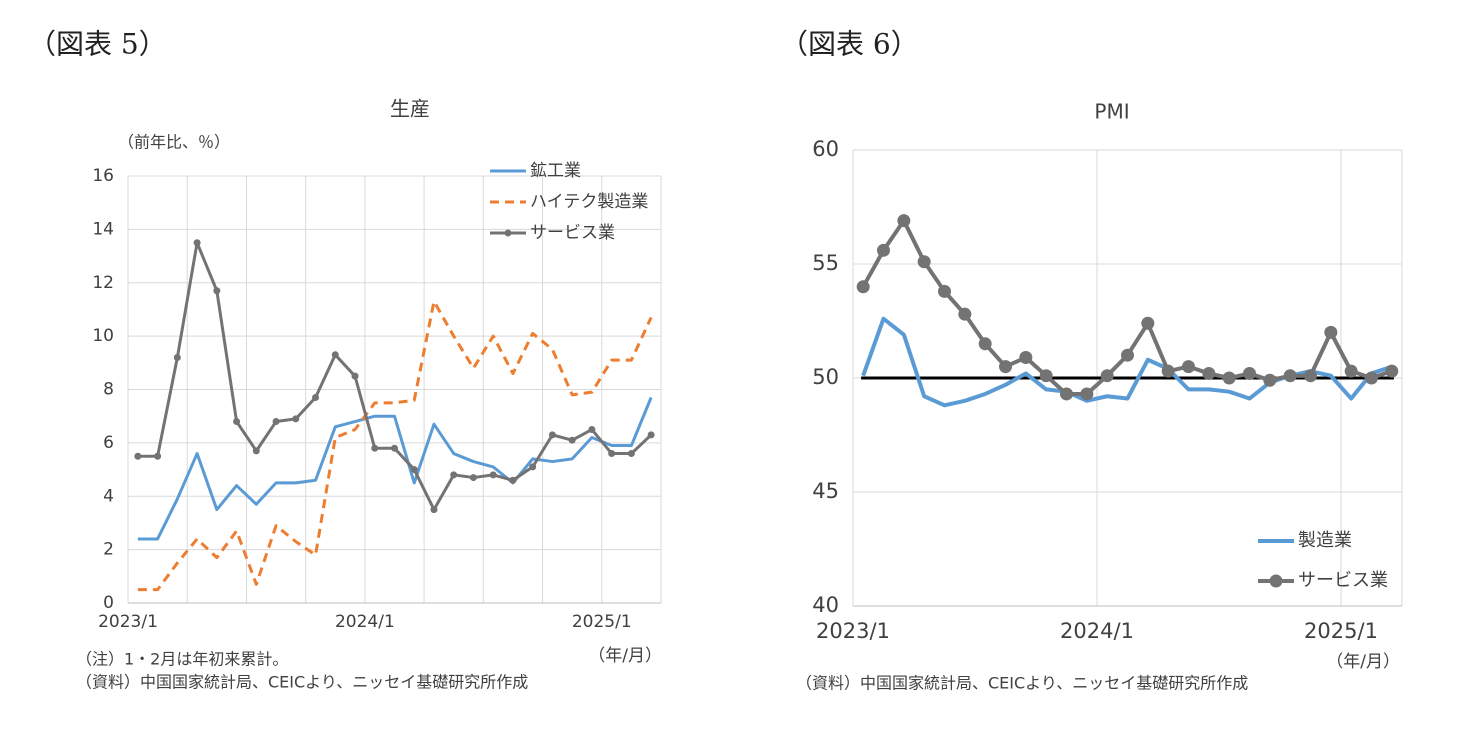  I want to click on y-tick-label: 60, so click(825, 149).